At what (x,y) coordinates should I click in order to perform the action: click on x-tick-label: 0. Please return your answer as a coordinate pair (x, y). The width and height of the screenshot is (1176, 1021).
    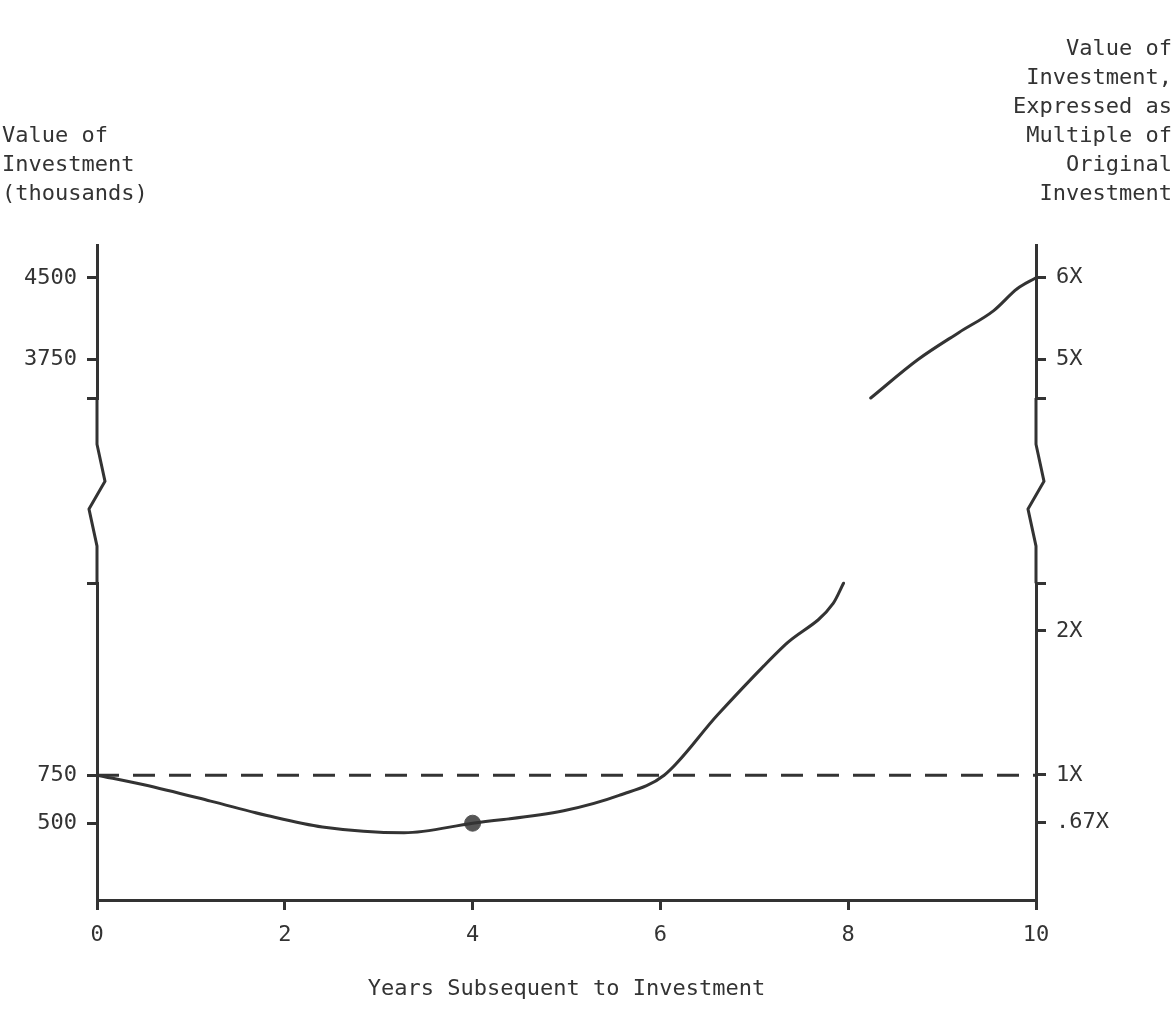
    Looking at the image, I should click on (97, 933).